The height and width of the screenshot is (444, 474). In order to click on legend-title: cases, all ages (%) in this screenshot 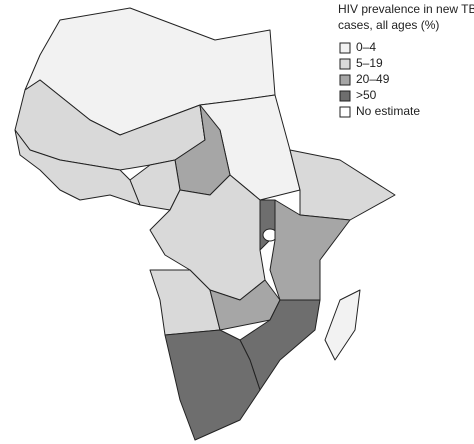, I will do `click(388, 25)`.